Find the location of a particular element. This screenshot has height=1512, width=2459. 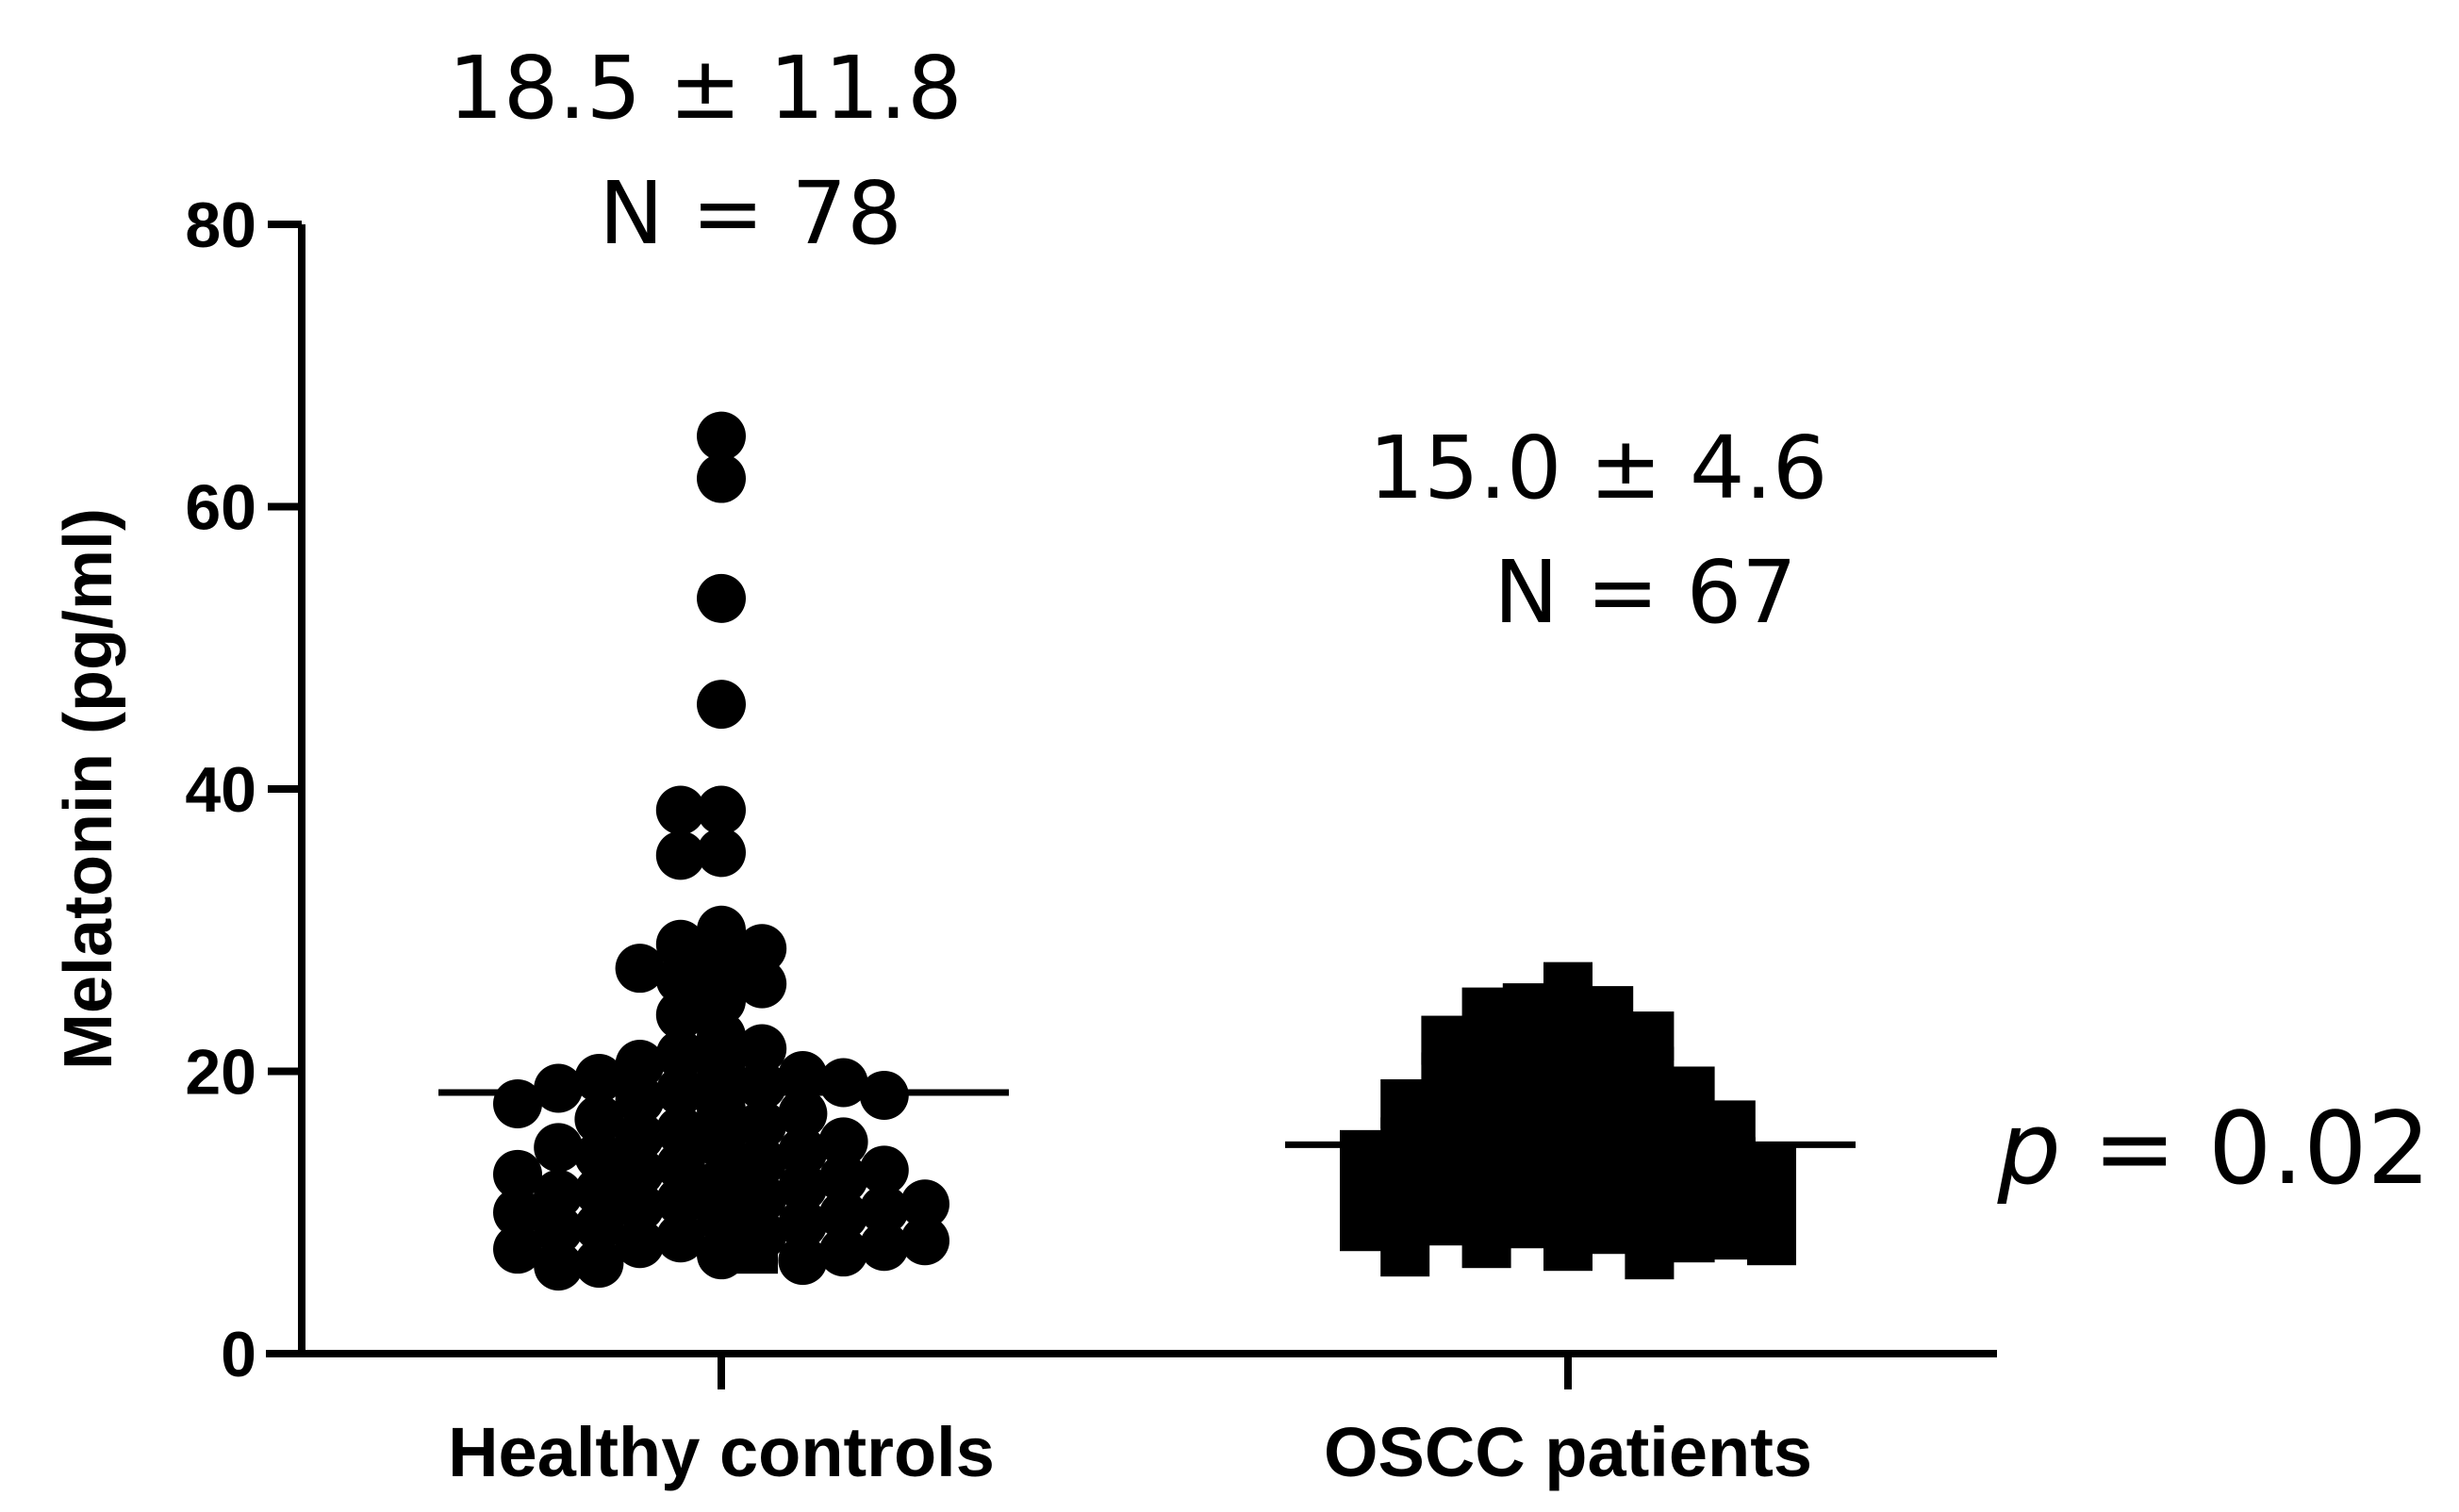

mean-lines is located at coordinates (1147, 1118).